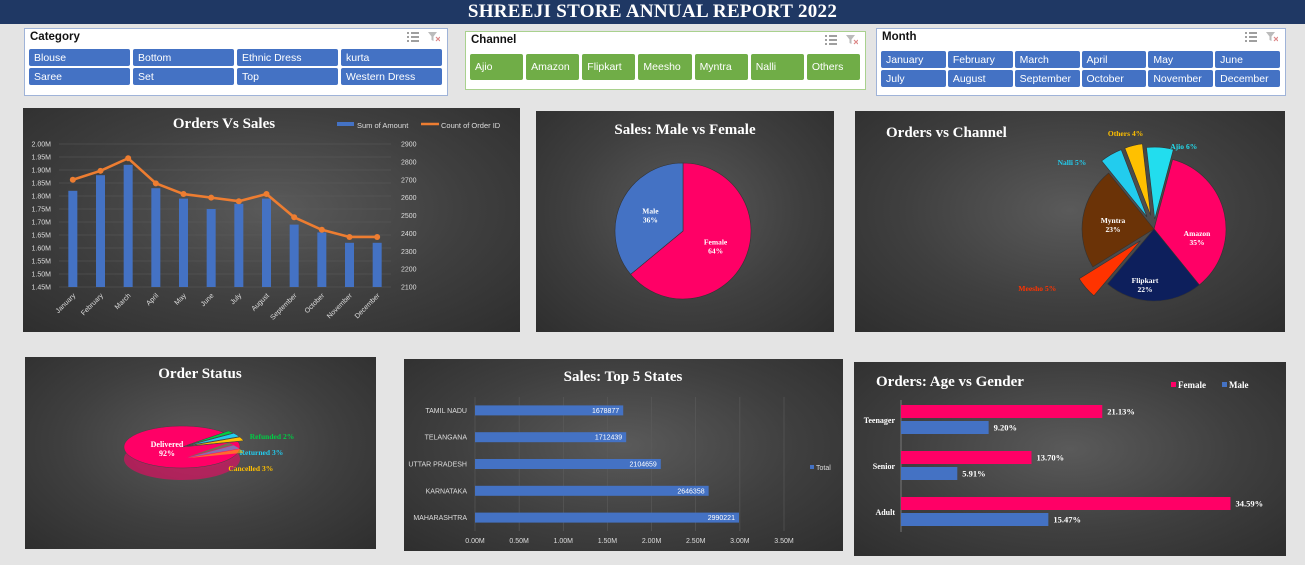 Image resolution: width=1305 pixels, height=565 pixels. Describe the element at coordinates (823, 468) in the screenshot. I see `legend-label-total: Total` at that location.